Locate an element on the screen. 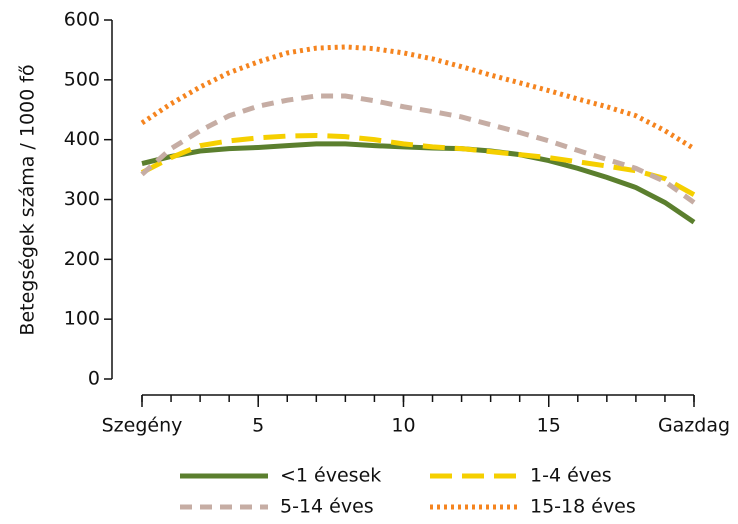  y-tick-label: 600 is located at coordinates (82, 20).